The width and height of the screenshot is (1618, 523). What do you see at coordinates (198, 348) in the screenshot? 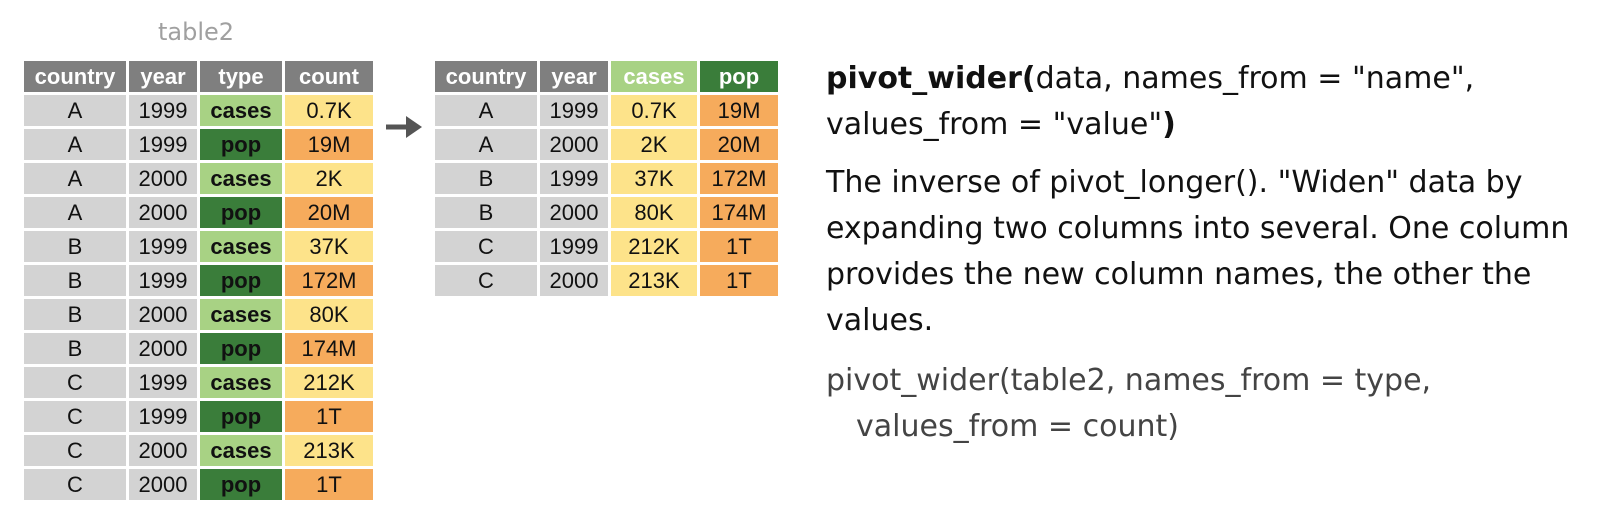
I see `table-row: B 2000 pop 174M` at bounding box center [198, 348].